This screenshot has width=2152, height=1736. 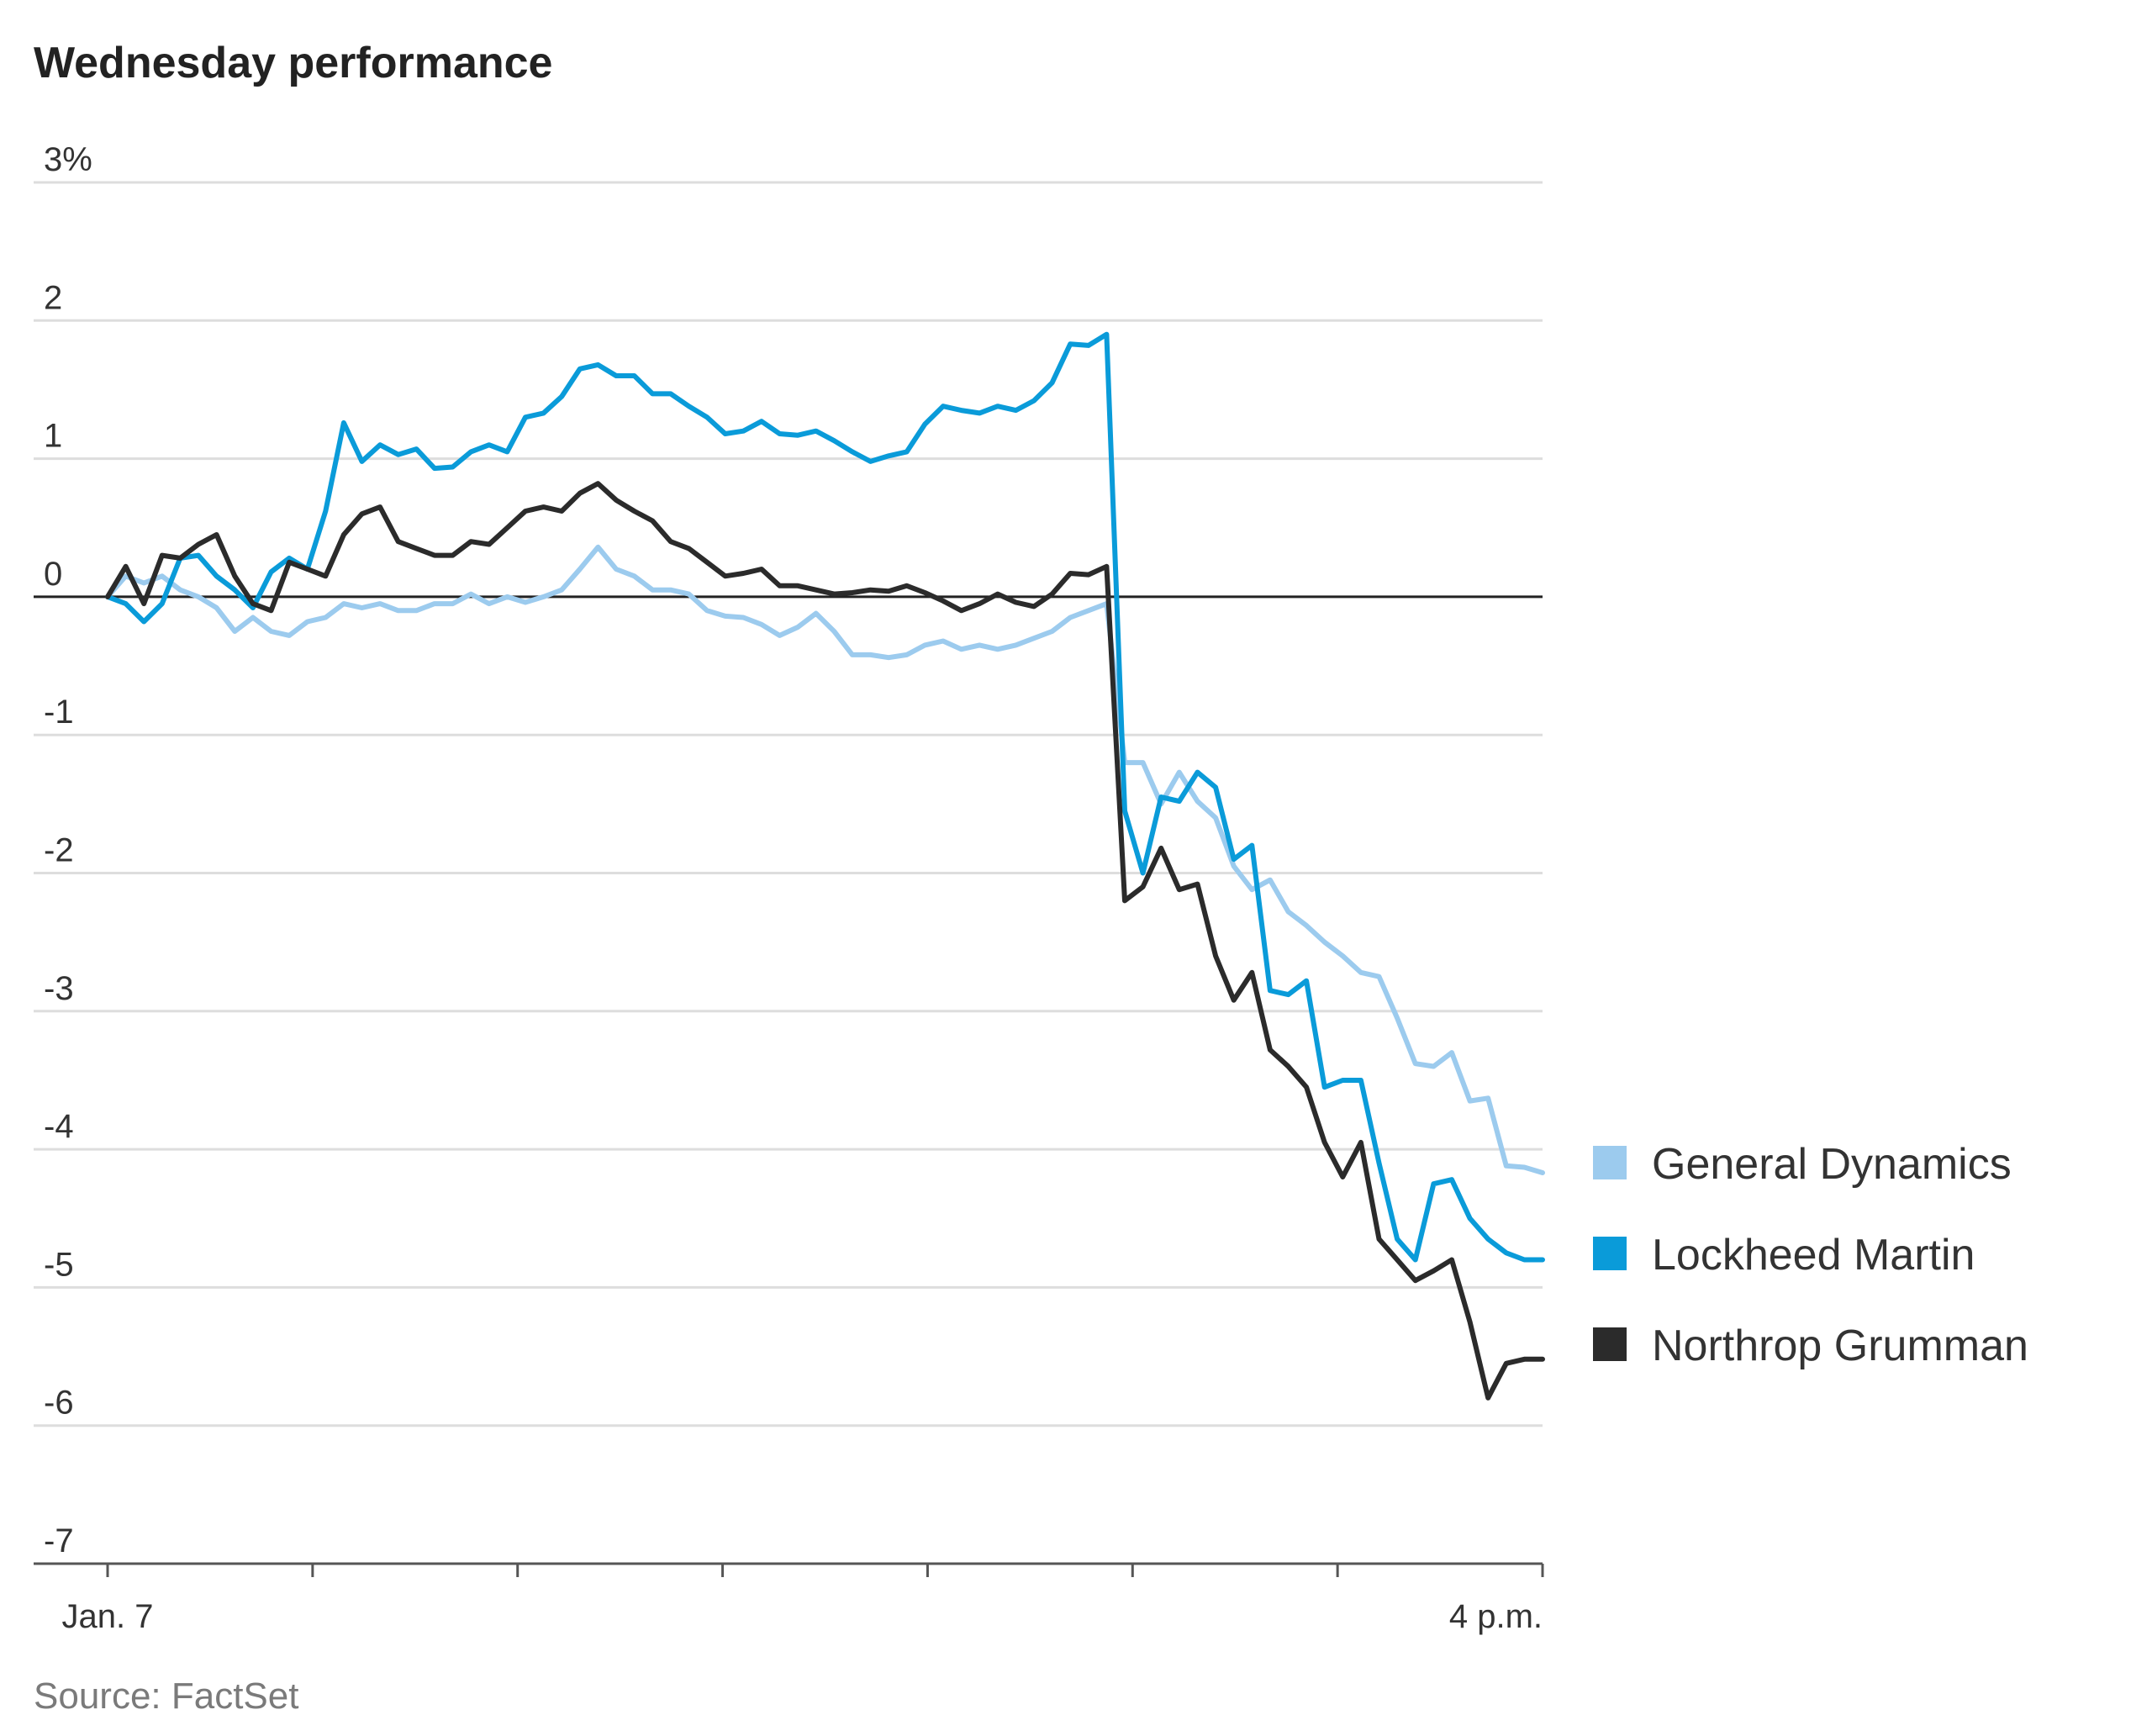 I want to click on y-tick-label: -1, so click(x=59, y=712).